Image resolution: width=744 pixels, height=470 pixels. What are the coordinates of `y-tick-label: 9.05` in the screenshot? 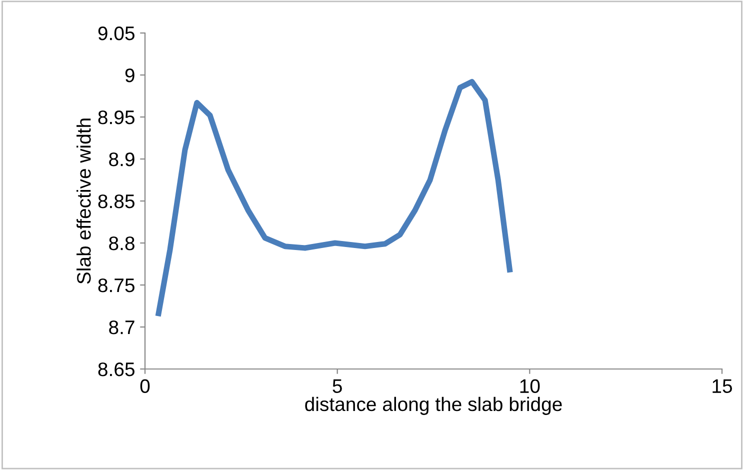 It's located at (116, 33).